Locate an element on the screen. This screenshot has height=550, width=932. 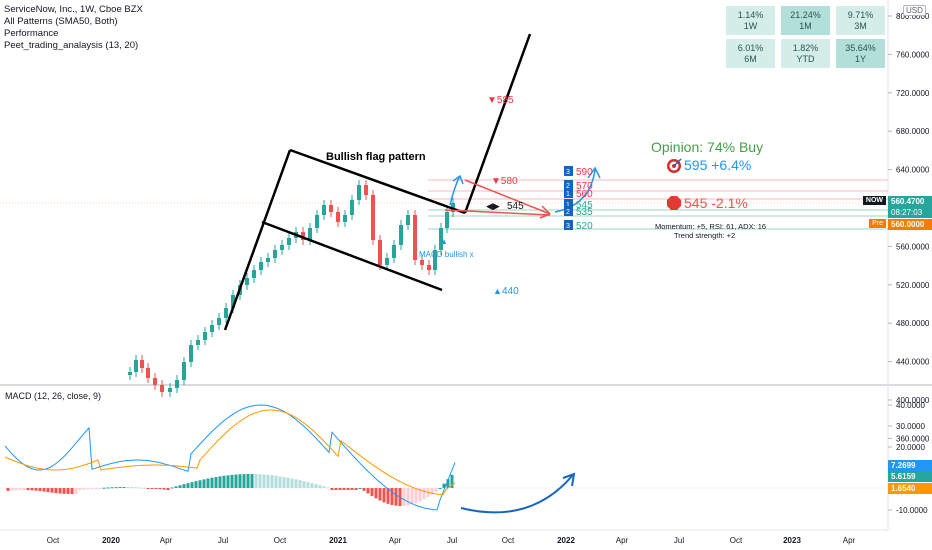
countdown-badge: 08:27:03 is located at coordinates (910, 212).